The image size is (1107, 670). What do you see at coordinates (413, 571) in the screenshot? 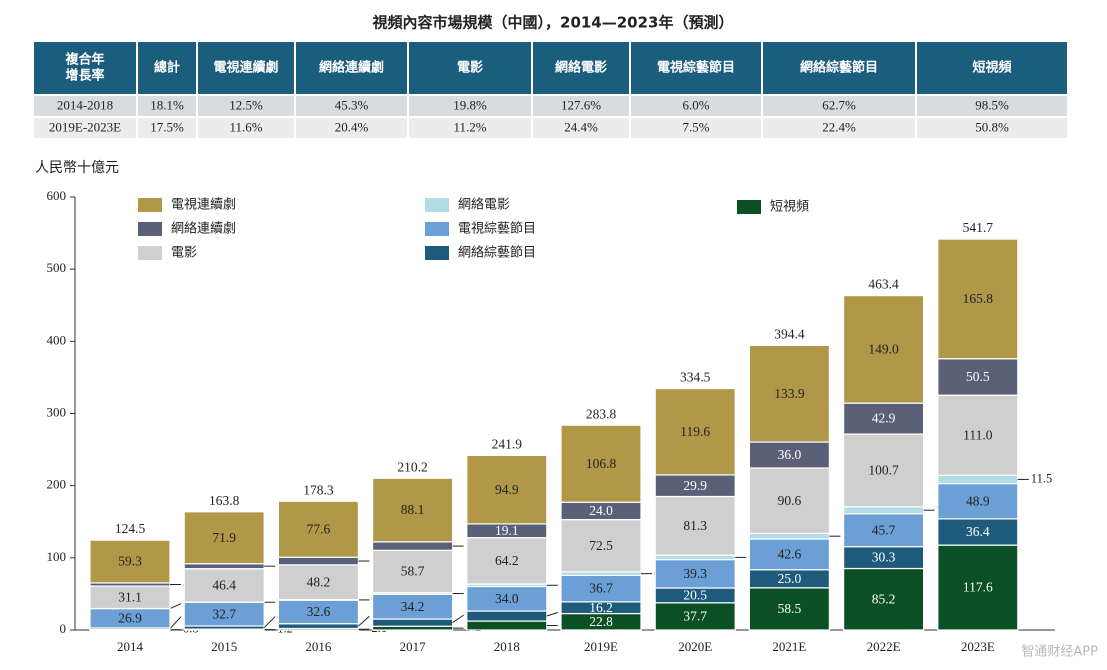
I see `value-label: 58.7` at bounding box center [413, 571].